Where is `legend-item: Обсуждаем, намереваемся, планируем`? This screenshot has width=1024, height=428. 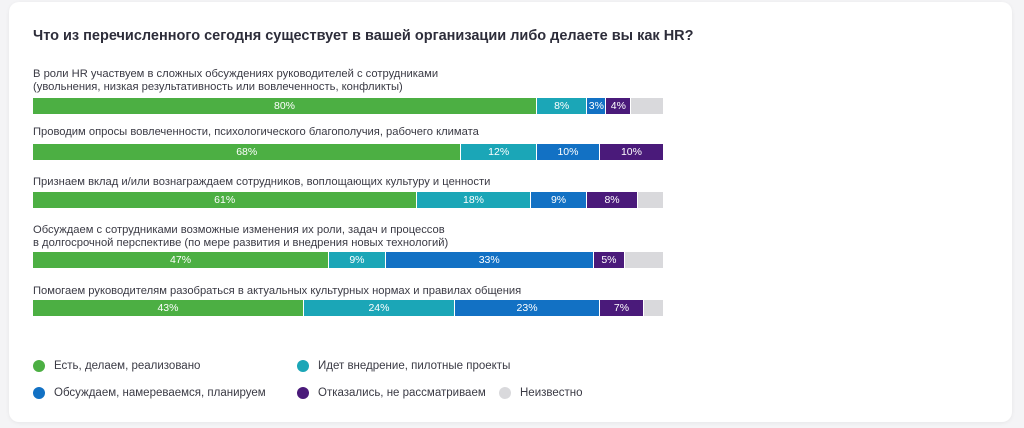 legend-item: Обсуждаем, намереваемся, планируем is located at coordinates (149, 393).